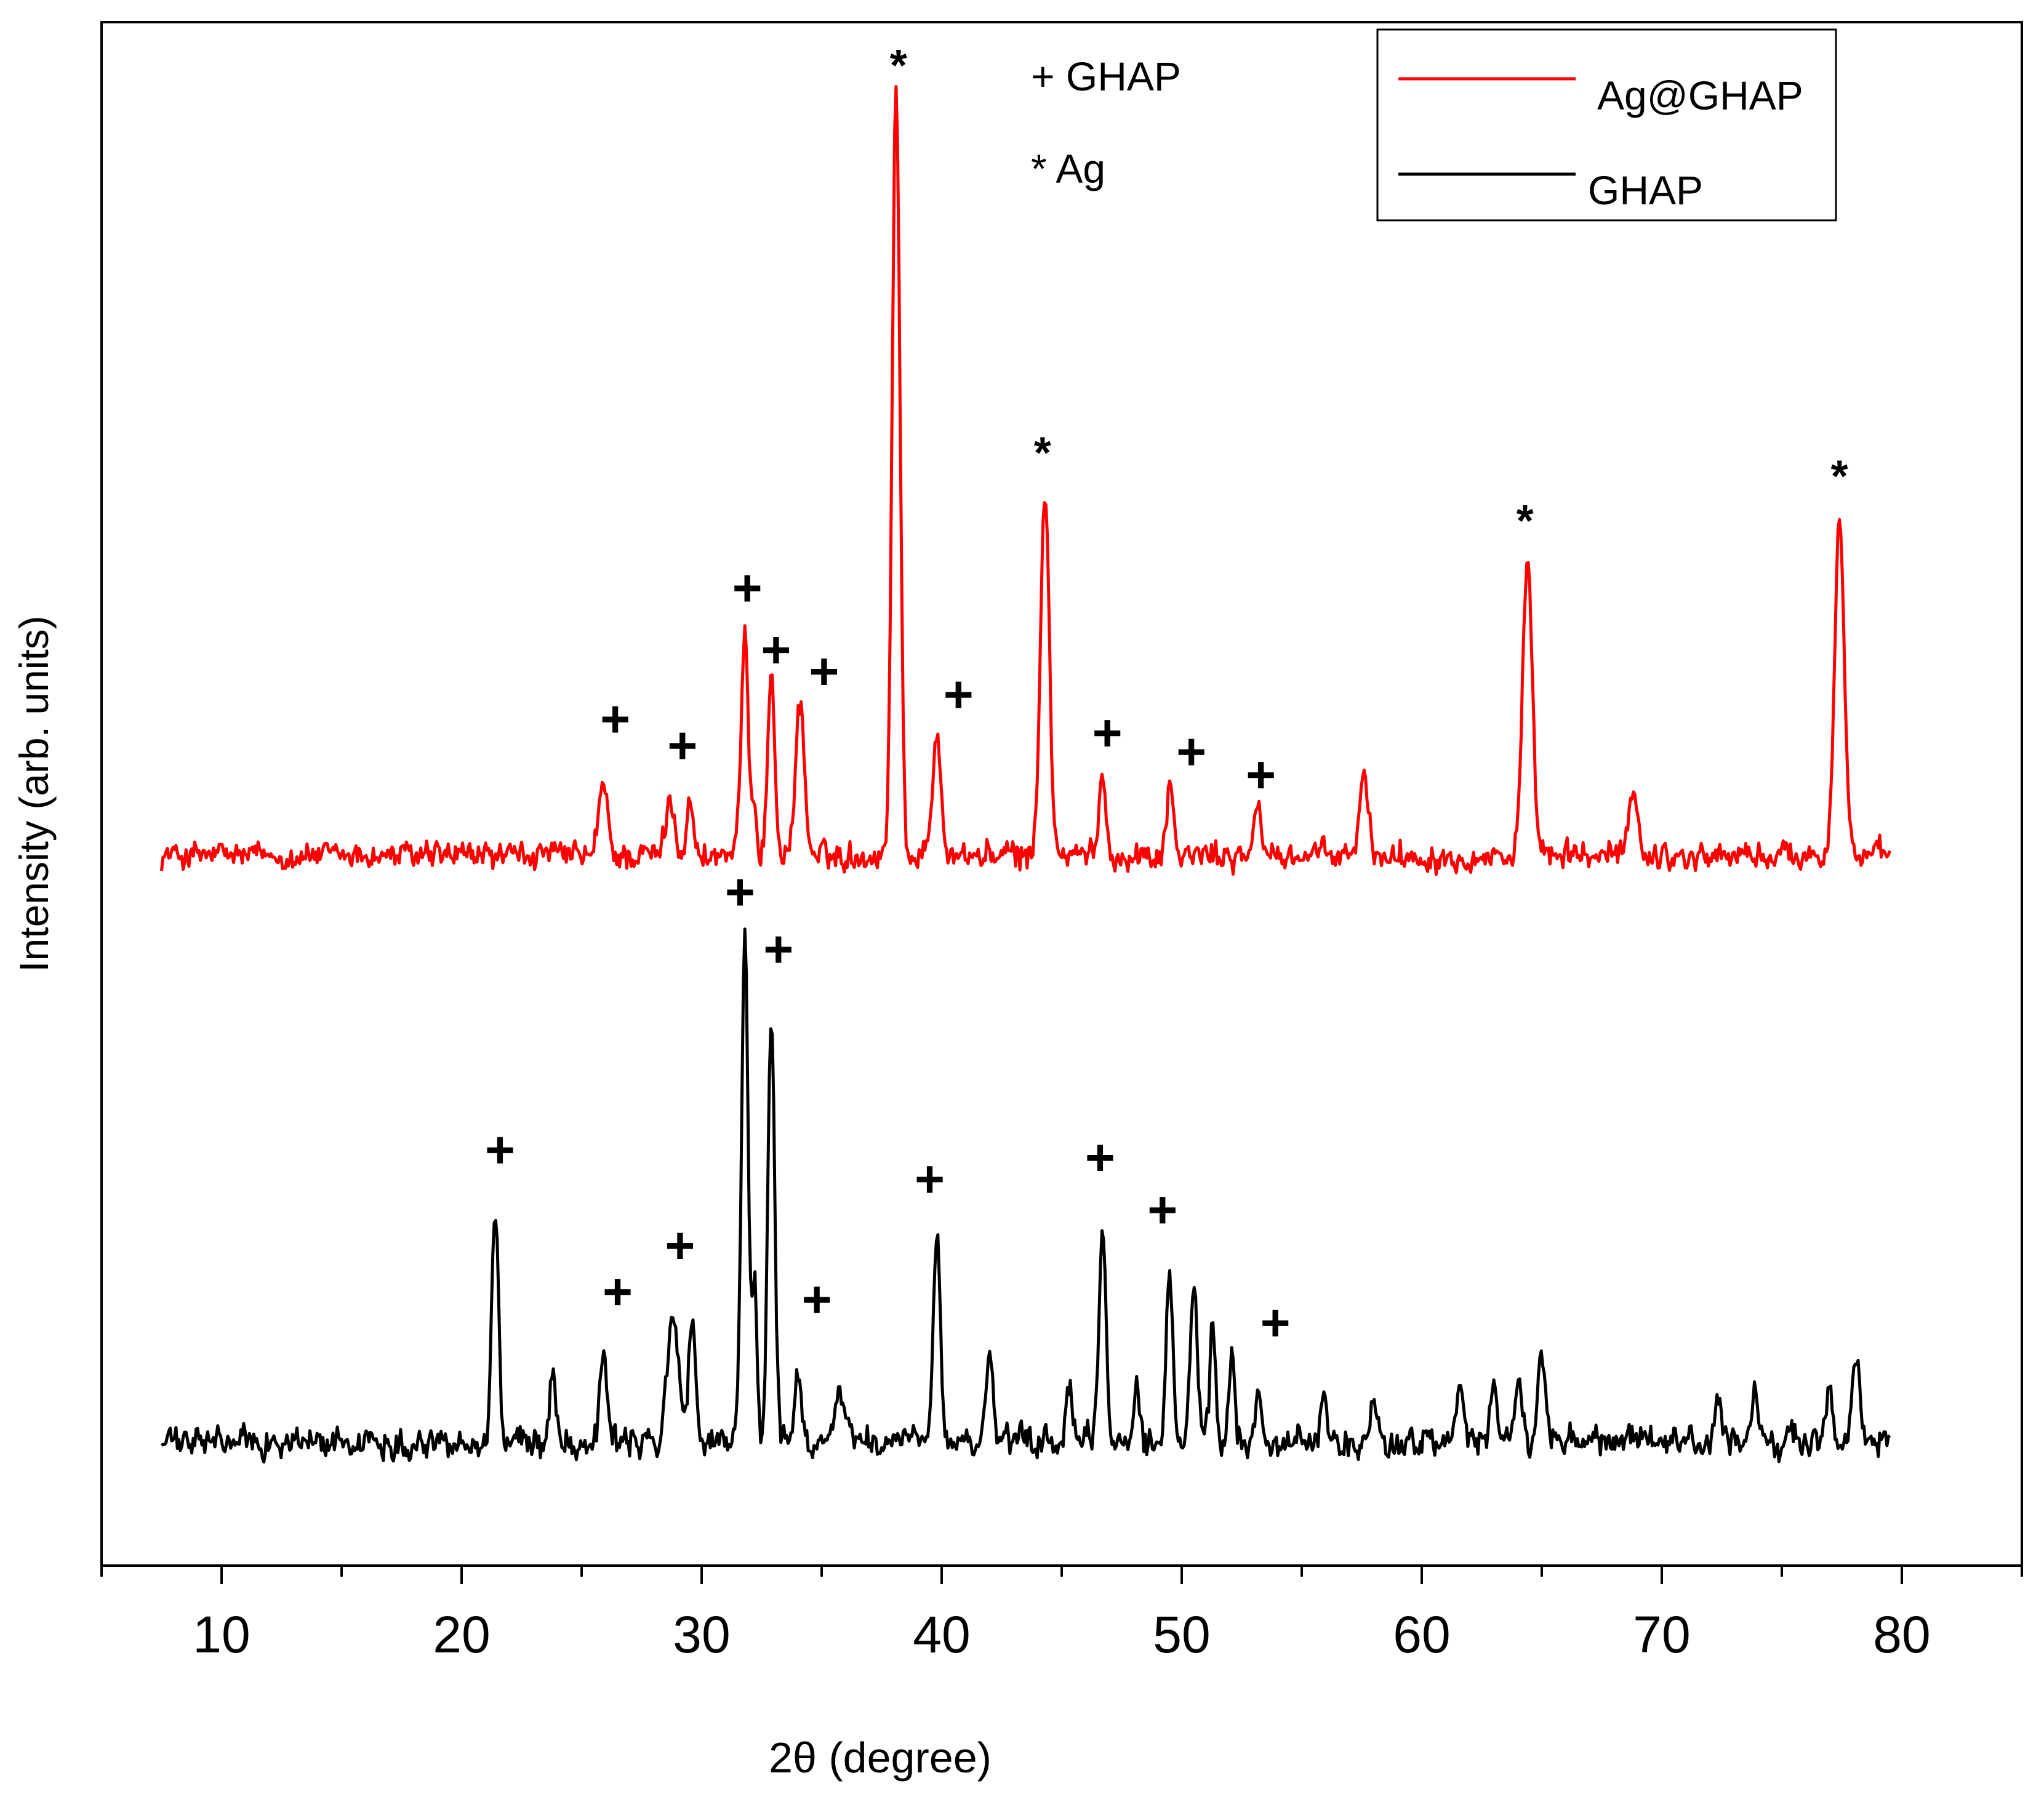 This screenshot has width=2044, height=1805. What do you see at coordinates (1645, 190) in the screenshot?
I see `legend-entry-ghap: GHAP` at bounding box center [1645, 190].